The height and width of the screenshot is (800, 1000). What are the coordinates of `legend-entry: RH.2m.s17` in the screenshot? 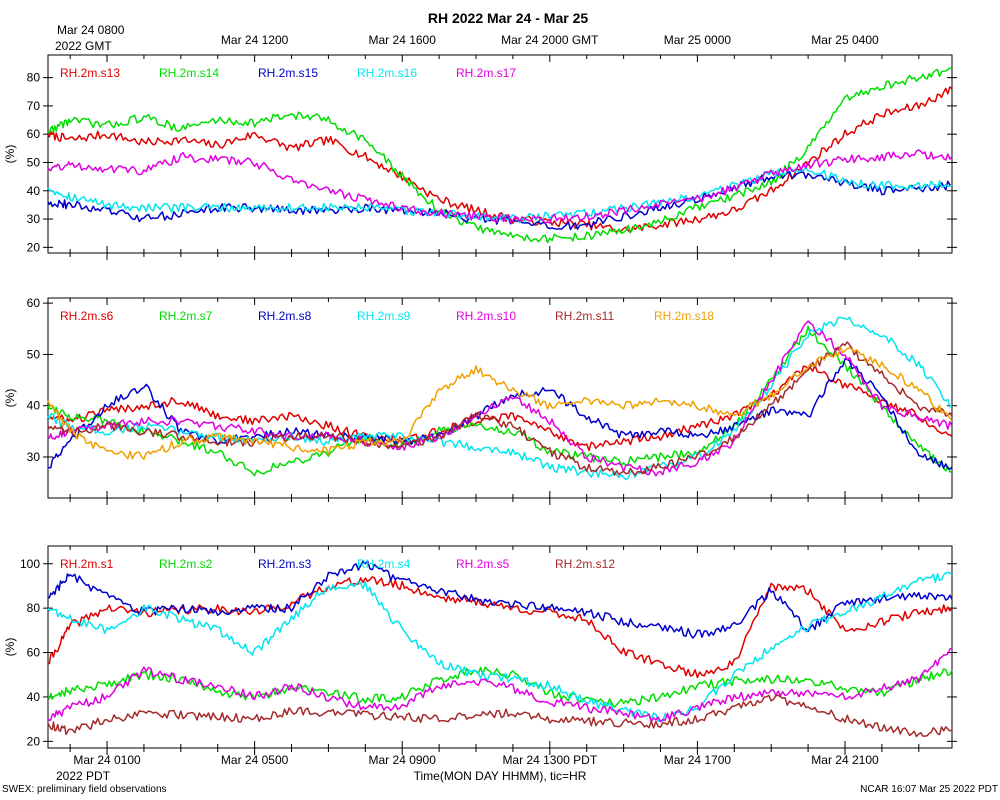 It's located at (486, 73).